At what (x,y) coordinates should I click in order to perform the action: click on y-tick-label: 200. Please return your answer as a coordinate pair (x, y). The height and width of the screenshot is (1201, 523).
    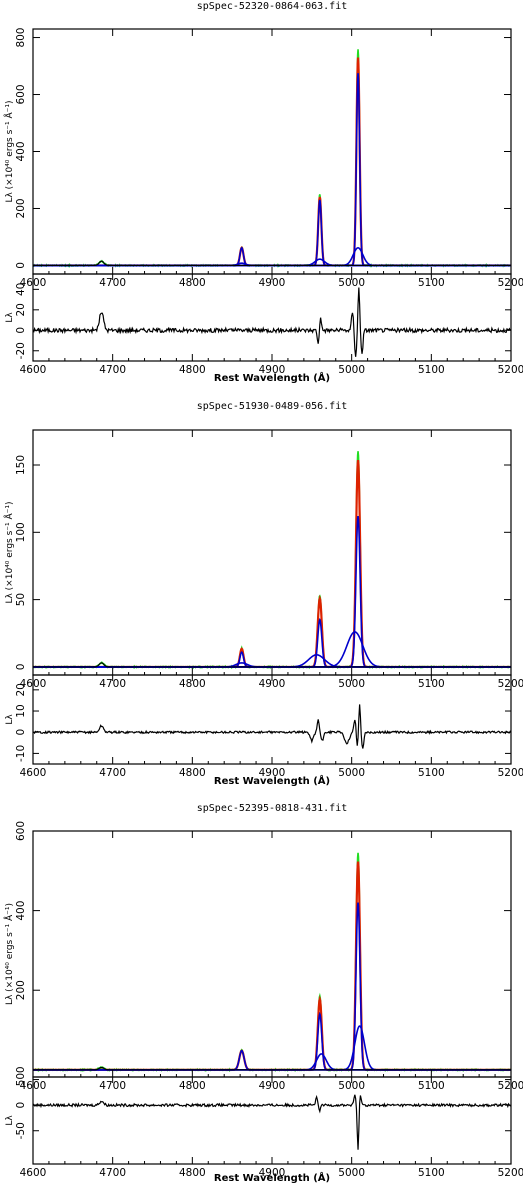
    Looking at the image, I should click on (21, 990).